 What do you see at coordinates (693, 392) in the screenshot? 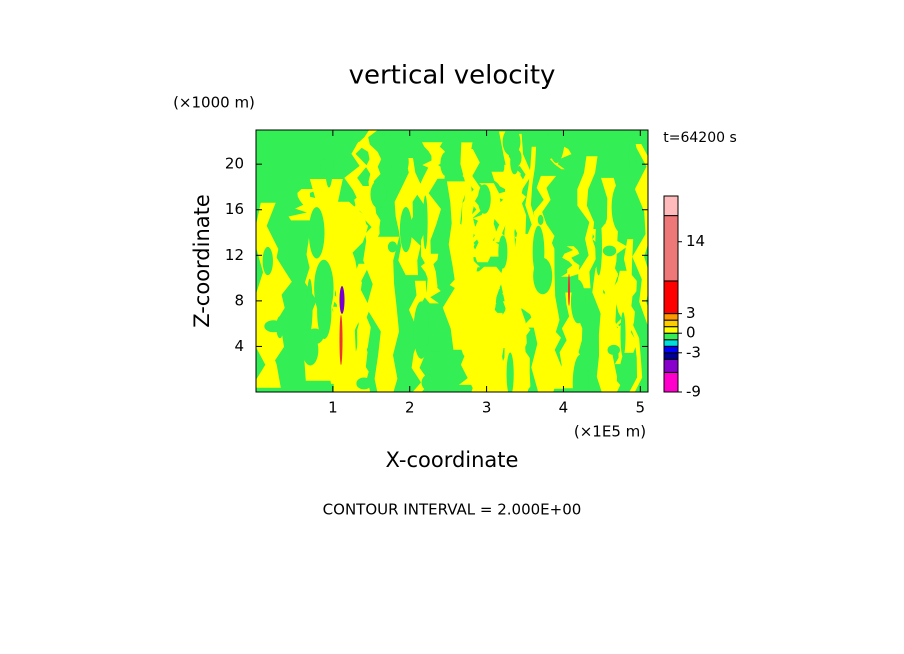
I see `colorbar-tick-label: -9` at bounding box center [693, 392].